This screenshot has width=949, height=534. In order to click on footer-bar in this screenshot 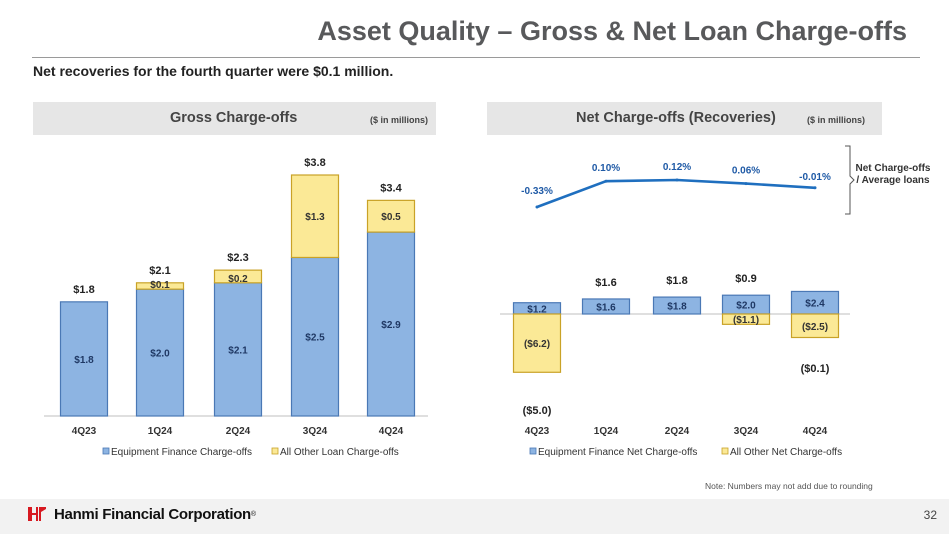, I will do `click(474, 516)`.